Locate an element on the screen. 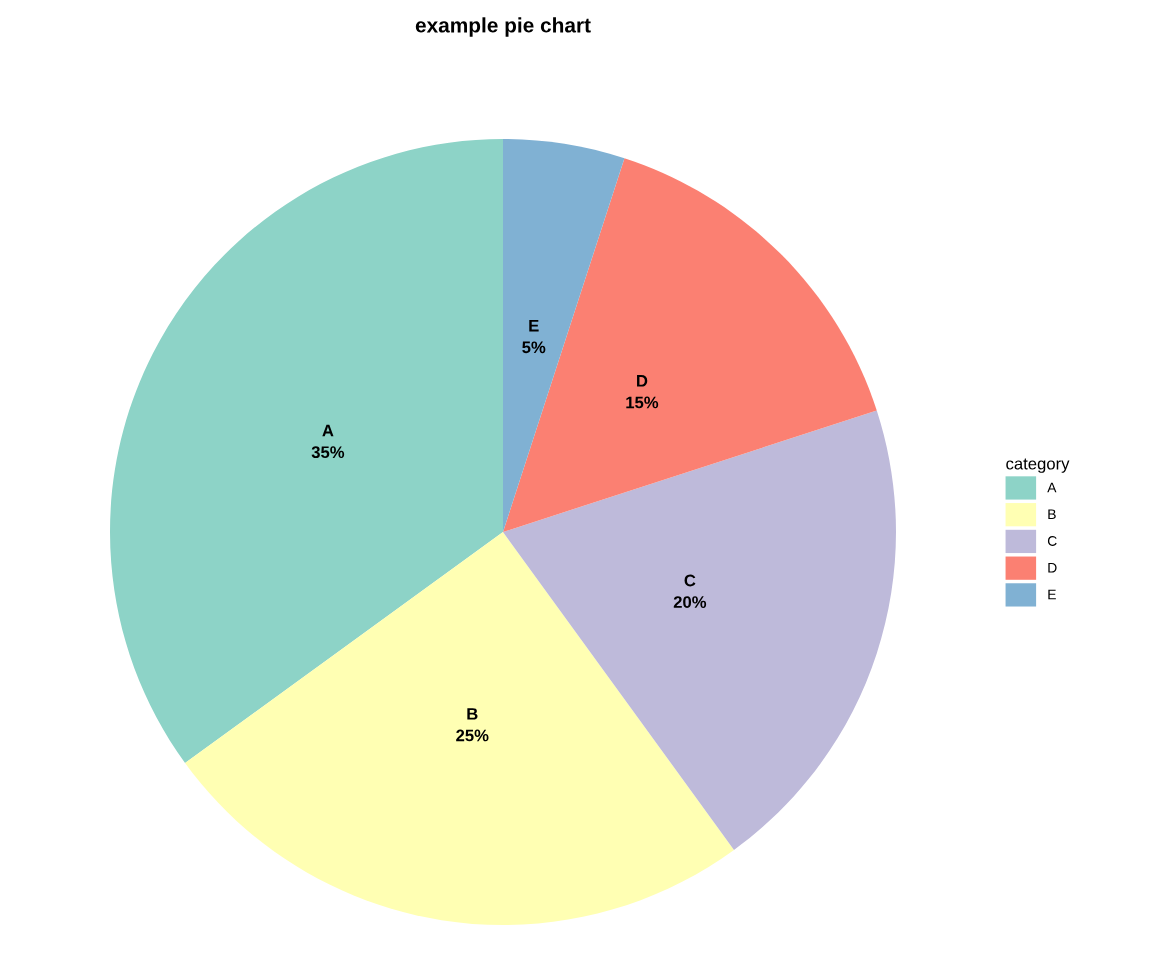 The image size is (1173, 976). chart-title: example pie chart is located at coordinates (503, 27).